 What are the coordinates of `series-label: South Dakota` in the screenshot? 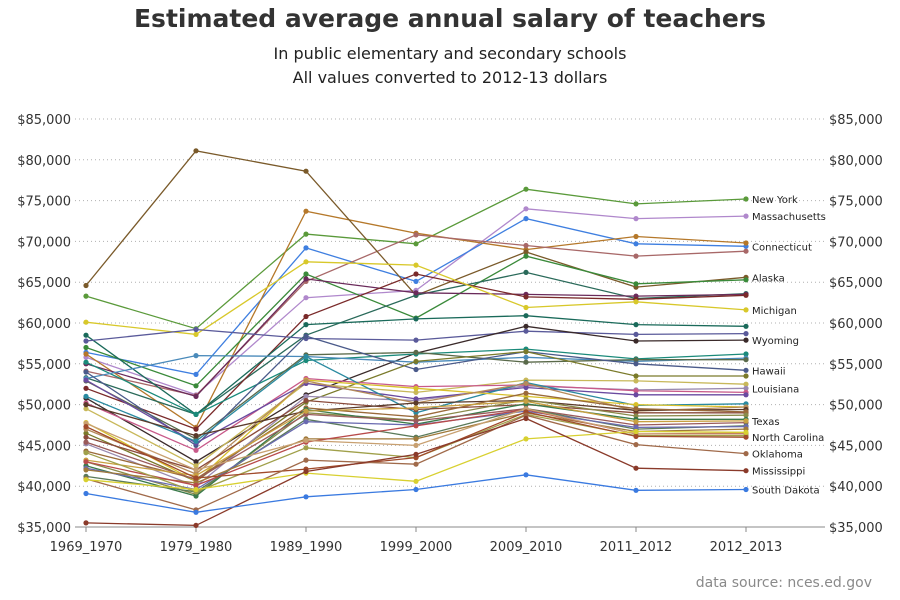 It's located at (786, 490).